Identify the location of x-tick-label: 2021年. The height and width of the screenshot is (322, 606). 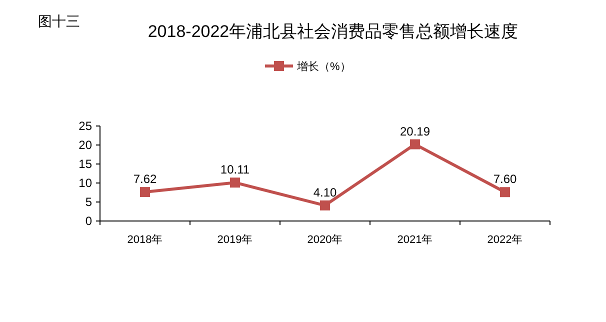
(415, 240).